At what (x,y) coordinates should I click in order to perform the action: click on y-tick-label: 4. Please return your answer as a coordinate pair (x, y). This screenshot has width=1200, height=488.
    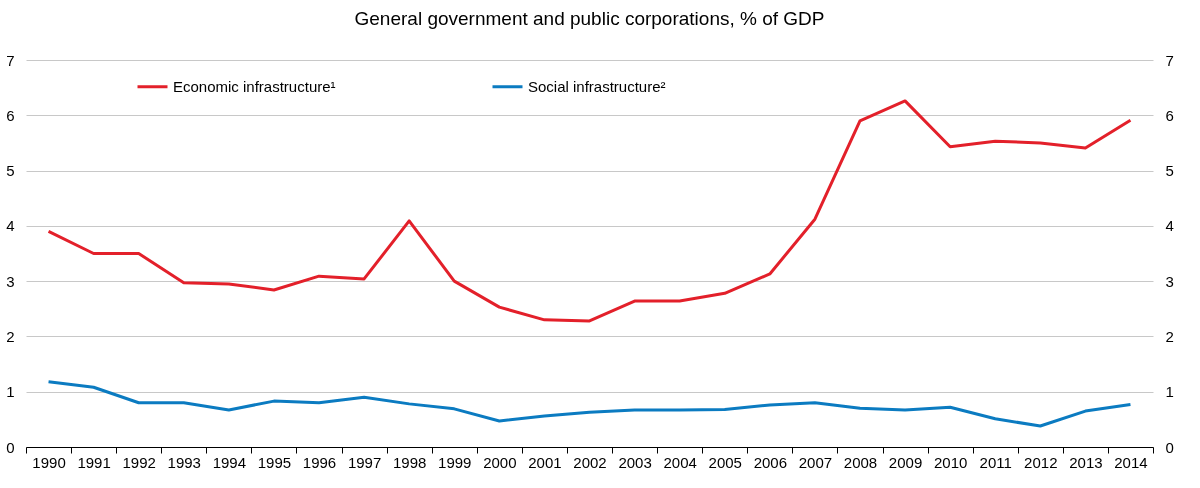
    Looking at the image, I should click on (10, 226).